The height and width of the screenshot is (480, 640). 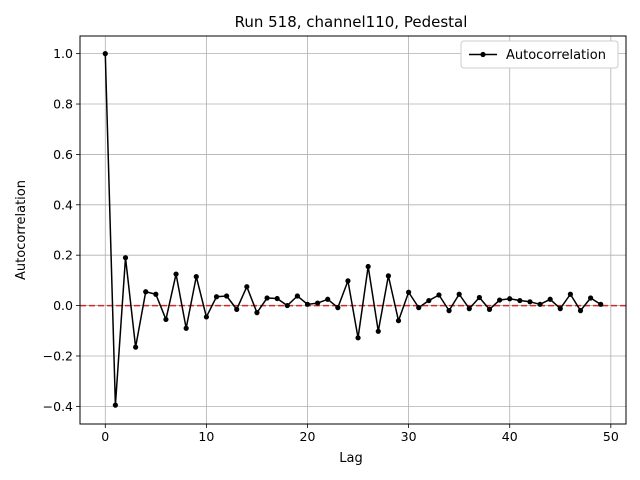 I want to click on x-axis-label: Lag, so click(x=350, y=458).